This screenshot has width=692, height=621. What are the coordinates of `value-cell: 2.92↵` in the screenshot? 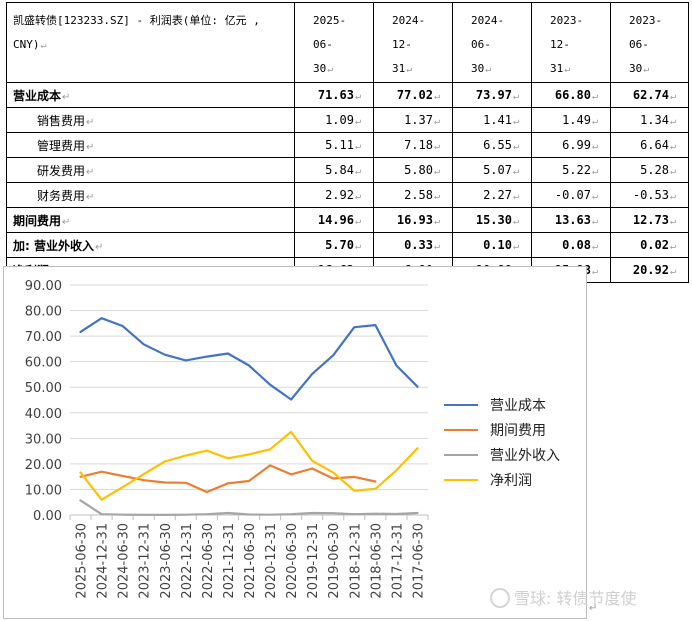 It's located at (334, 195).